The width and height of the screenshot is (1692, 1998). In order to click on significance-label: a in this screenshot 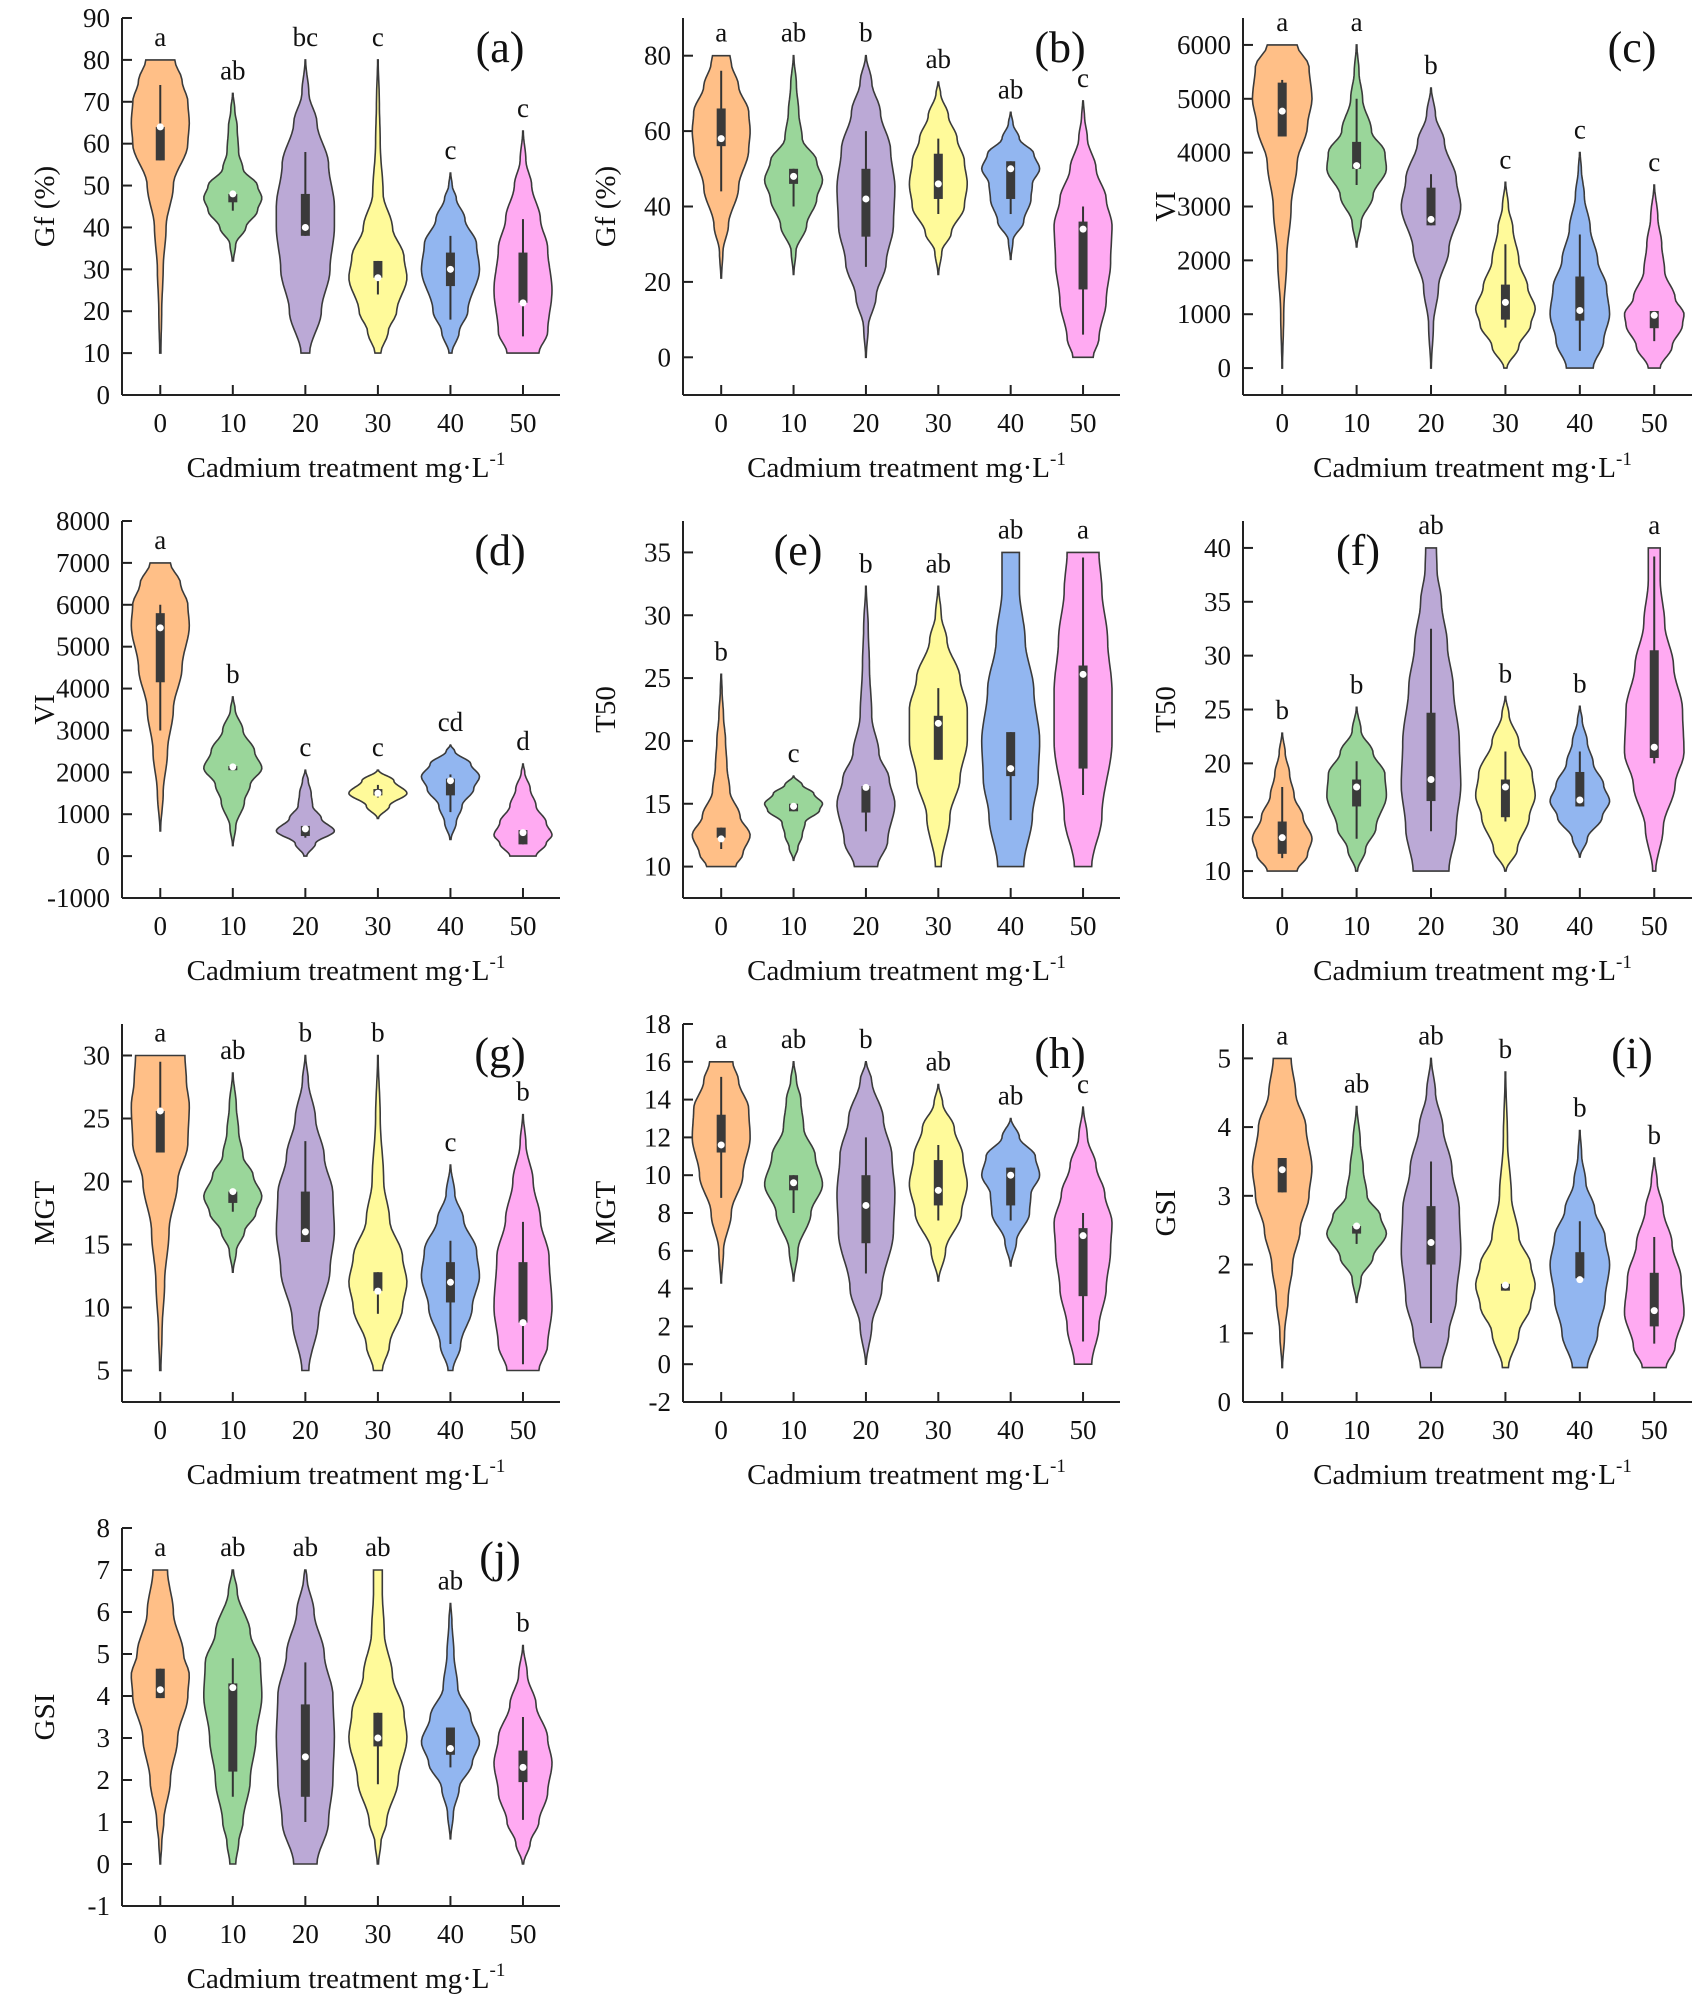, I will do `click(1282, 22)`.